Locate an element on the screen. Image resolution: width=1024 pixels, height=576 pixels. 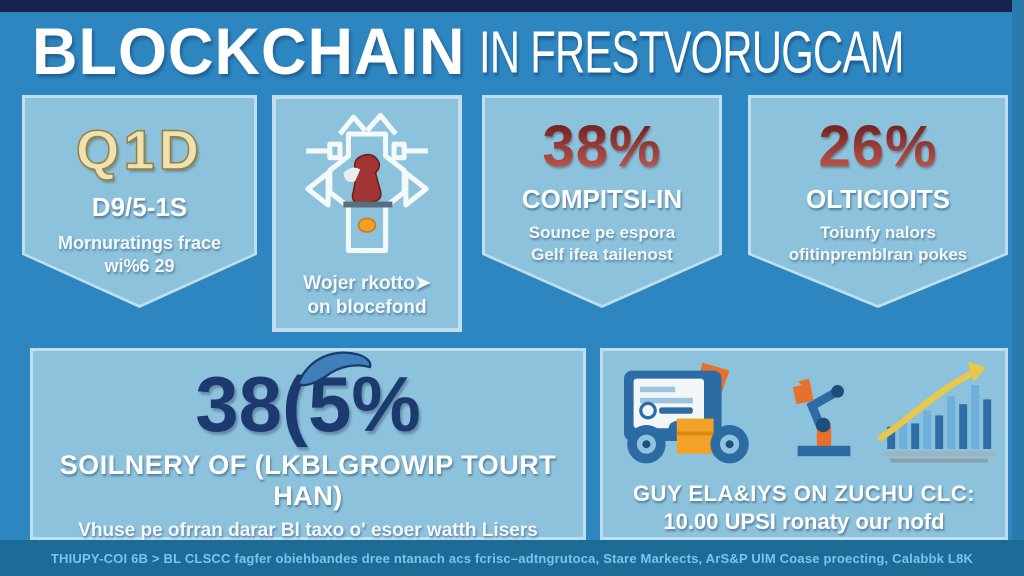
stat3-subline1: Toiunfy nalors is located at coordinates (878, 232).